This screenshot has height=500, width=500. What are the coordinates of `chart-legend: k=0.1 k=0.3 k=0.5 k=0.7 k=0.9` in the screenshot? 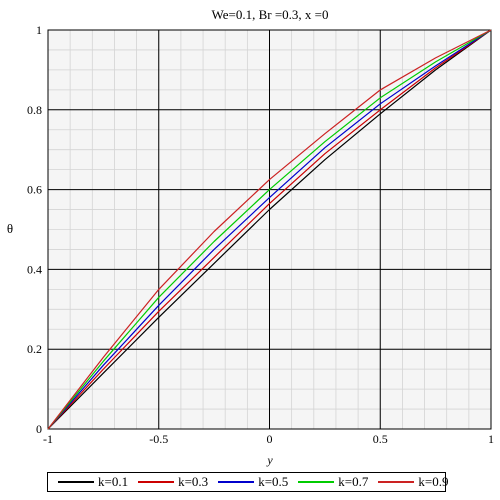 It's located at (247, 482).